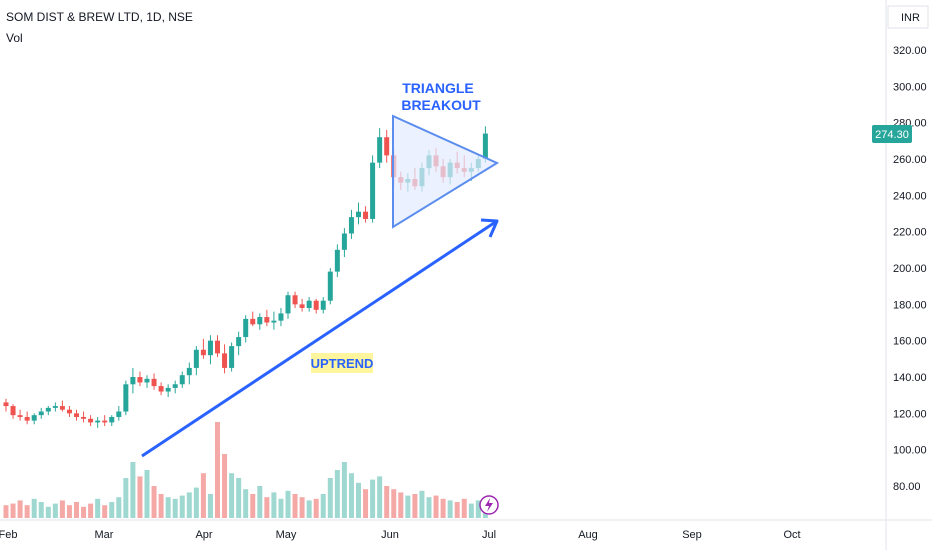 The height and width of the screenshot is (550, 932). What do you see at coordinates (446, 171) in the screenshot?
I see `triangle-pattern-shape` at bounding box center [446, 171].